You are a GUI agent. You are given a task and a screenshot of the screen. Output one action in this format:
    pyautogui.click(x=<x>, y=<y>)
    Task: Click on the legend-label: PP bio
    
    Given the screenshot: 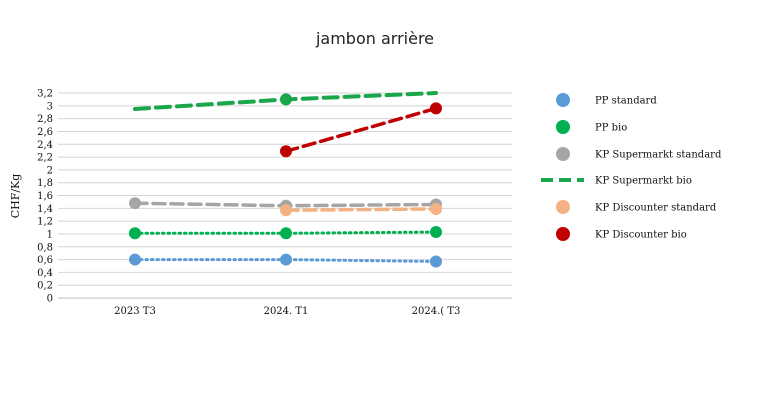 What is the action you would take?
    pyautogui.click(x=611, y=128)
    